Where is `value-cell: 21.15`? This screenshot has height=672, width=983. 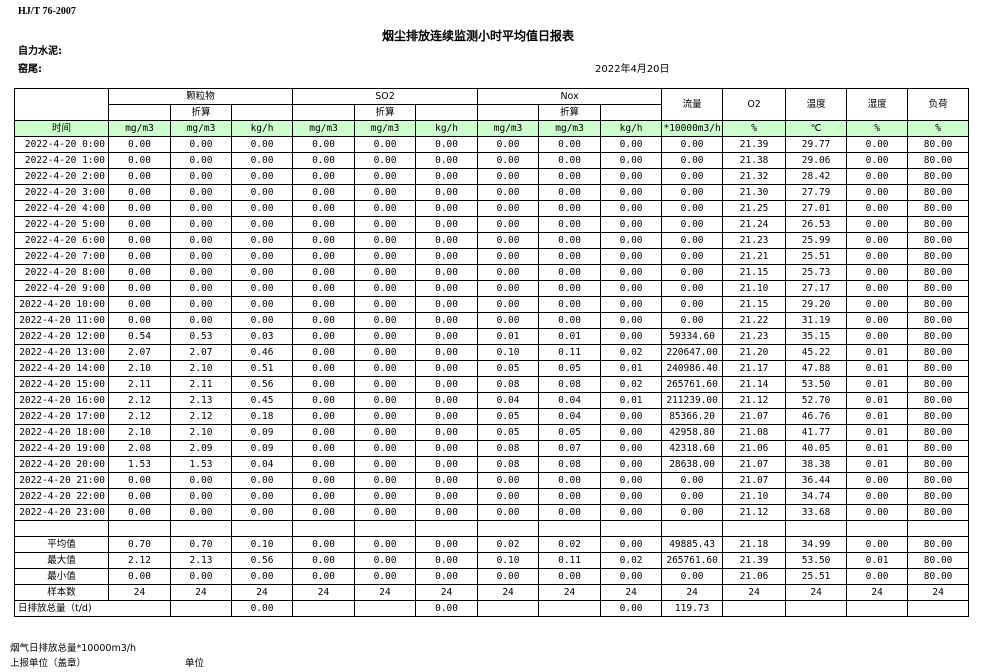 value-cell: 21.15 is located at coordinates (754, 272).